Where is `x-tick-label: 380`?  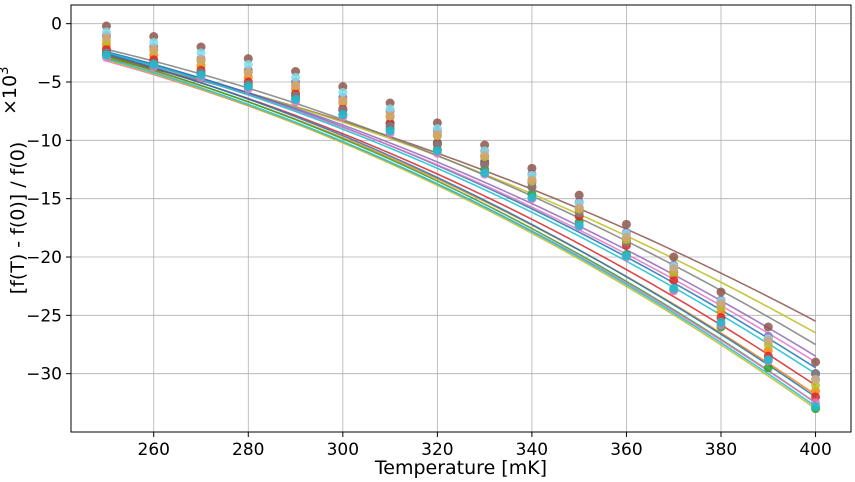
x-tick-label: 380 is located at coordinates (721, 450).